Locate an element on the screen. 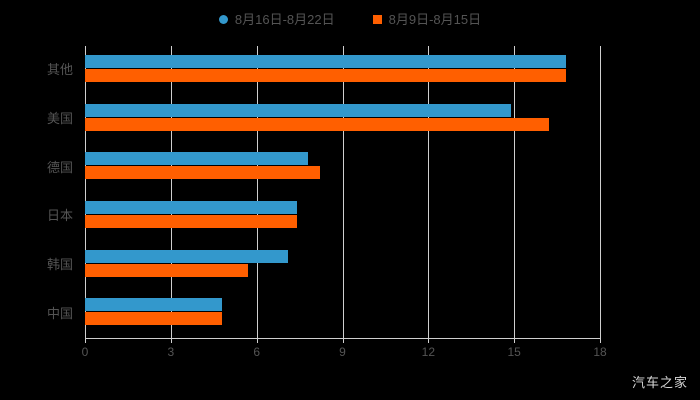 Image resolution: width=700 pixels, height=400 pixels. bar-group: 中国 is located at coordinates (323, 313).